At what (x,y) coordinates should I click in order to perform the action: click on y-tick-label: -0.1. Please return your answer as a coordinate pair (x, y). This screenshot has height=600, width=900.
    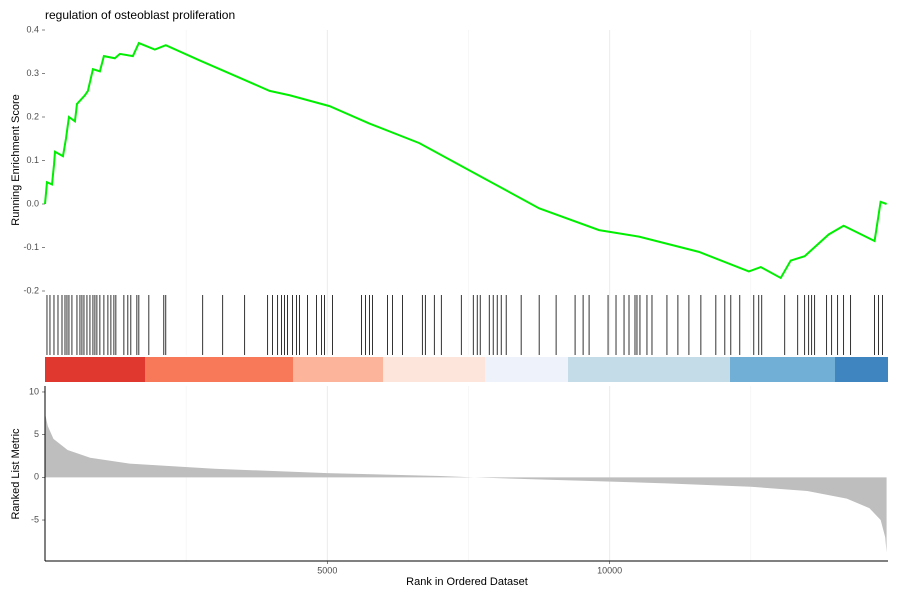
    Looking at the image, I should click on (31, 247).